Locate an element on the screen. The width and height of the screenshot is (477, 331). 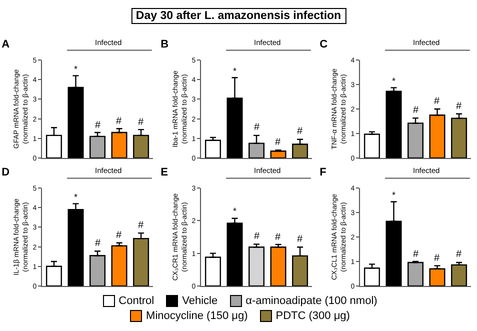
text: Day 30 after L. amazonensis infection is located at coordinates (238, 16).